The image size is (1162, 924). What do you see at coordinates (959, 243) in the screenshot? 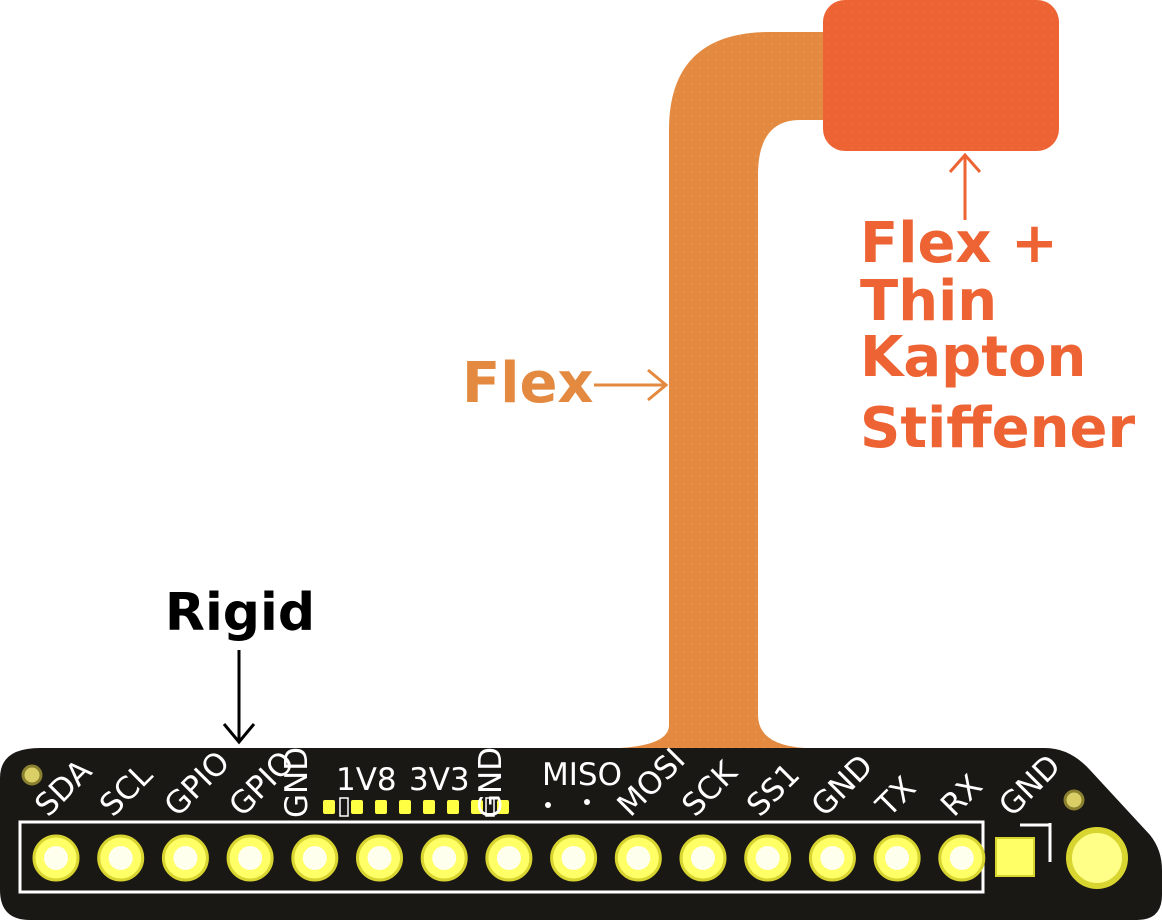
I see `stiffener-label-line-1: Flex +` at bounding box center [959, 243].